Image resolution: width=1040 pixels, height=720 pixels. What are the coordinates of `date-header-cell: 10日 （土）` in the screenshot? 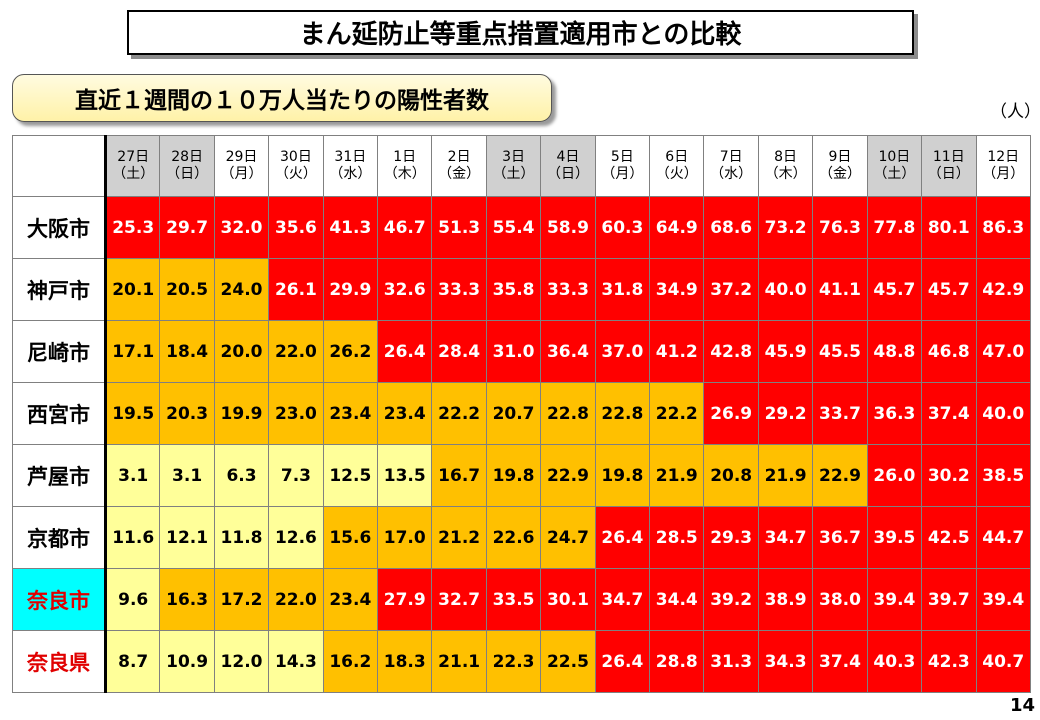 It's located at (894, 166).